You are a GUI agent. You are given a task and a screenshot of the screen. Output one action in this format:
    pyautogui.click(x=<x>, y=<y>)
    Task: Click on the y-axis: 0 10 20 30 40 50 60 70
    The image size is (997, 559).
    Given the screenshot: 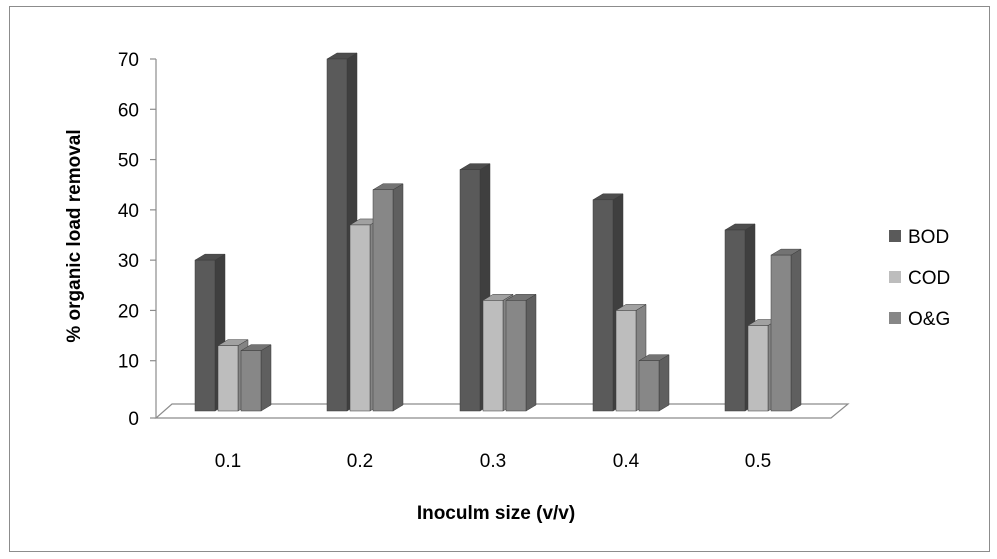 What is the action you would take?
    pyautogui.click(x=137, y=240)
    